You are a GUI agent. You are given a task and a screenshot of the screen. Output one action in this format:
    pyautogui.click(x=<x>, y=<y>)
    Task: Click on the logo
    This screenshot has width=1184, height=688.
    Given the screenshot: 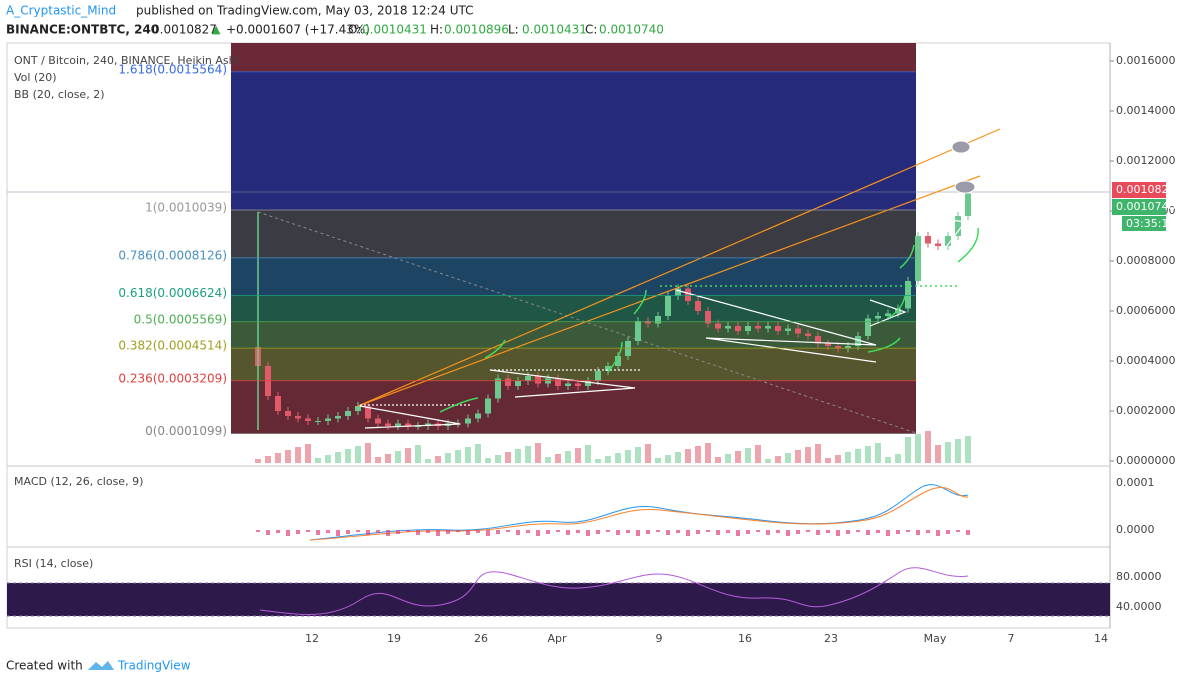 What is the action you would take?
    pyautogui.click(x=101, y=665)
    